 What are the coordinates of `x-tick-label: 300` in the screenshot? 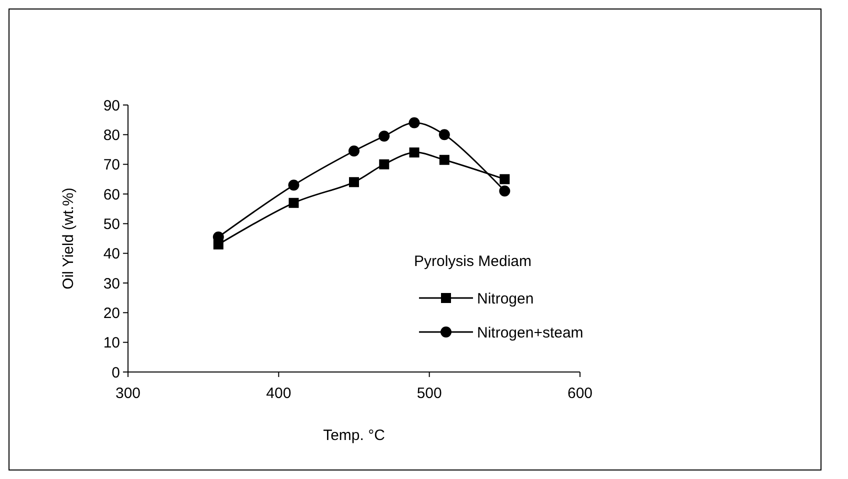 It's located at (128, 393).